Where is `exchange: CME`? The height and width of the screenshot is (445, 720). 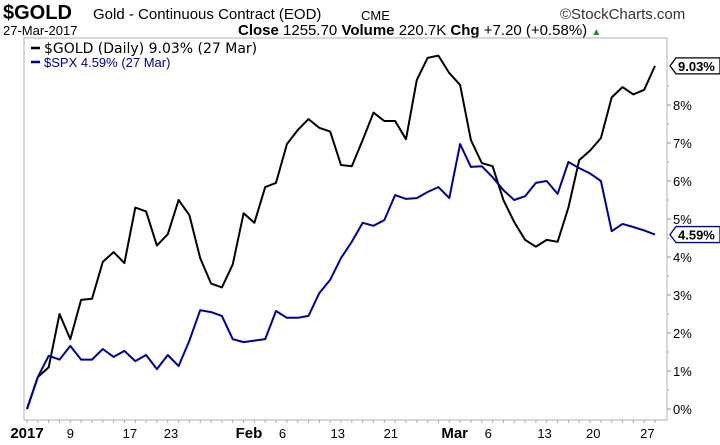 exchange: CME is located at coordinates (375, 15).